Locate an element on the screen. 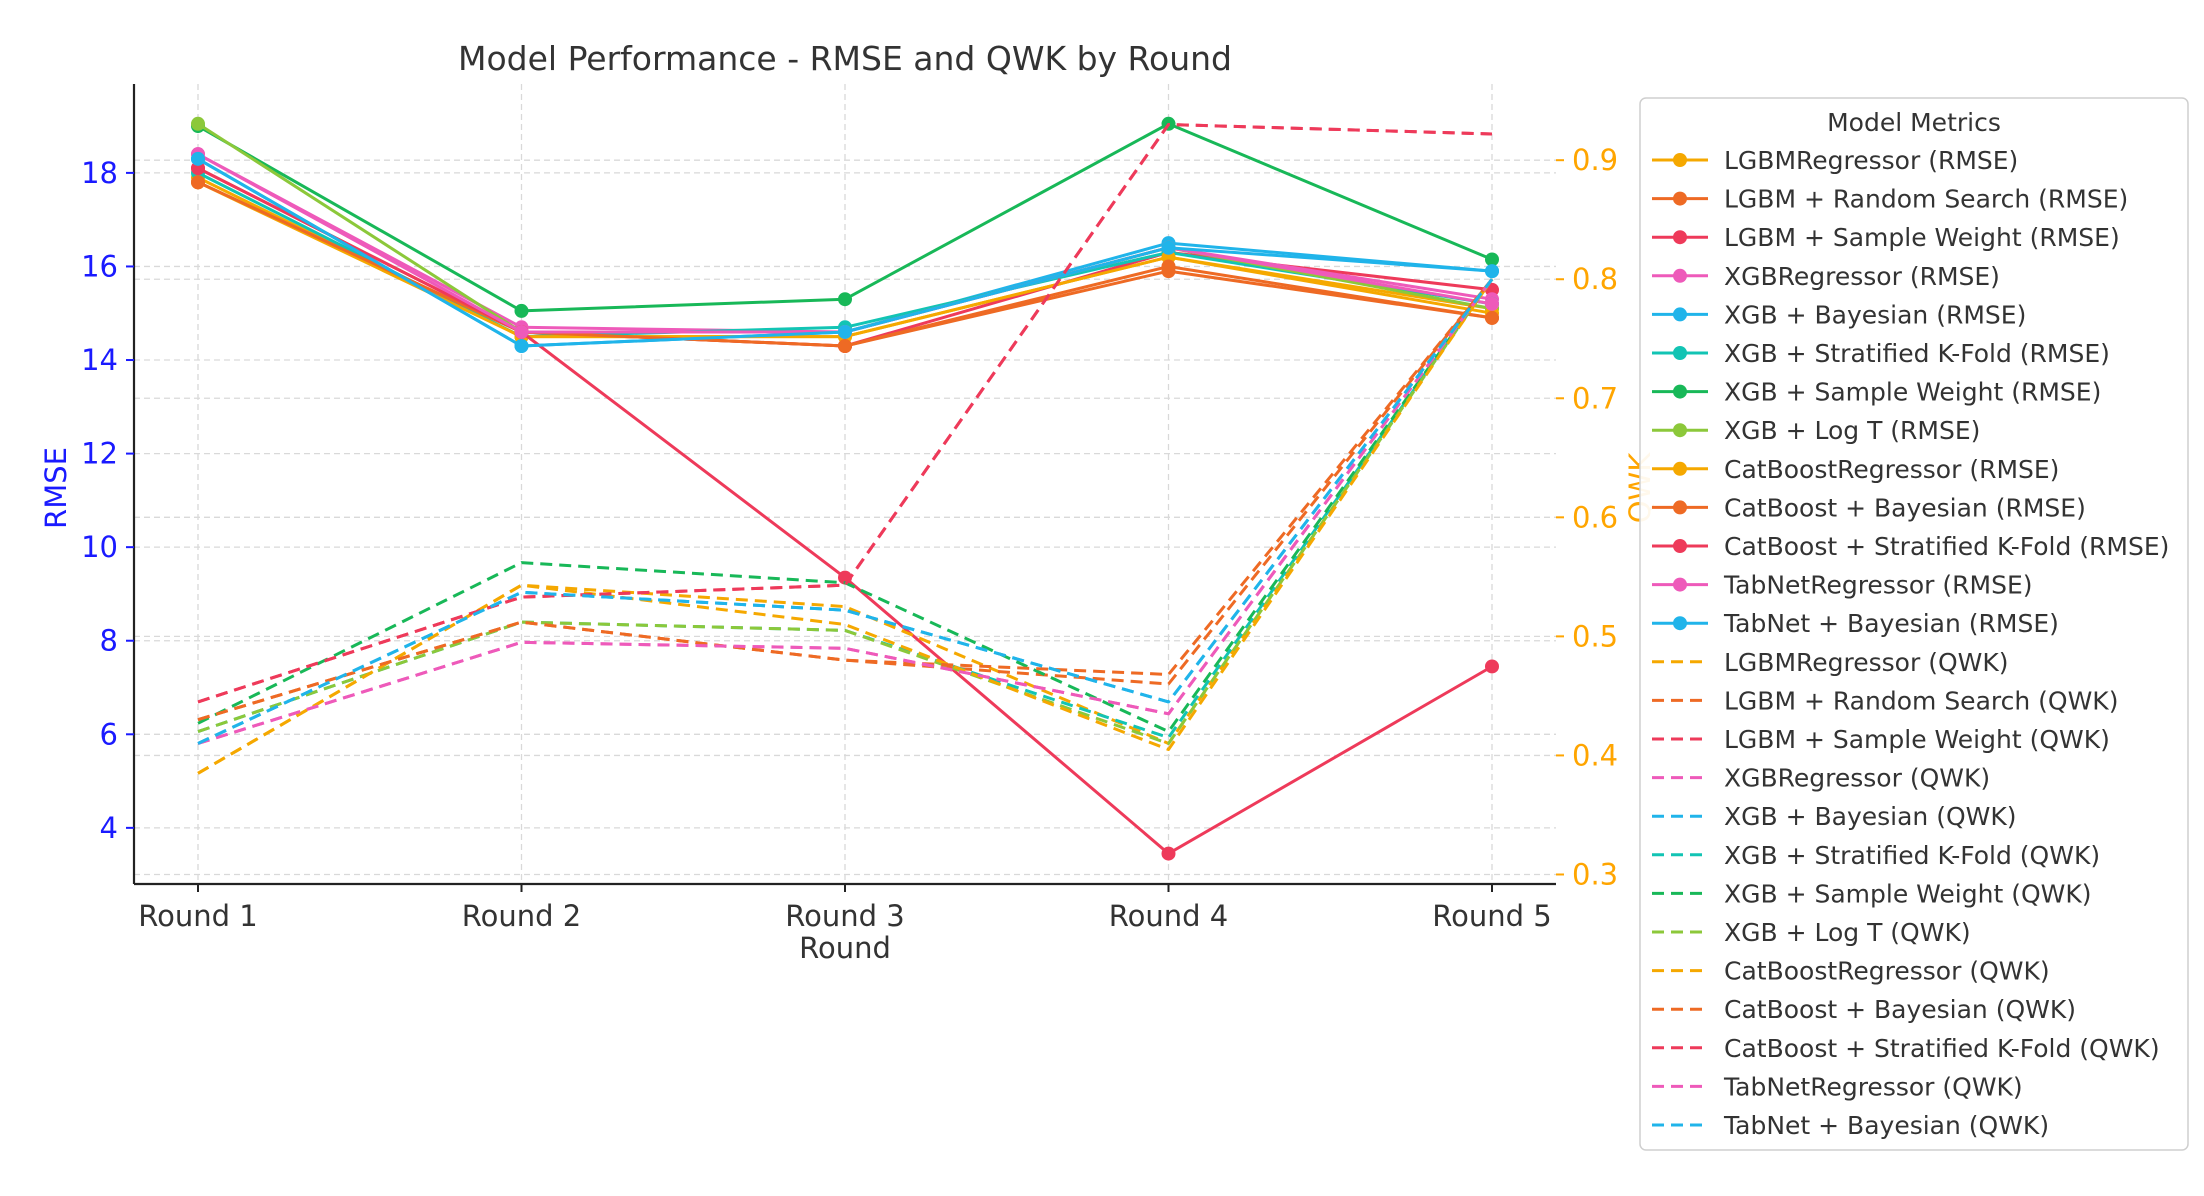 The width and height of the screenshot is (2204, 1196). y2-tick-label: 0.9 is located at coordinates (1595, 160).